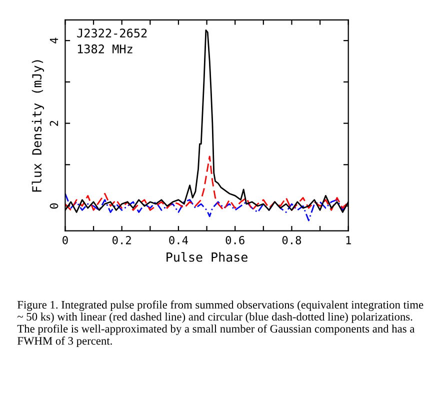 This screenshot has width=429, height=398. What do you see at coordinates (54, 206) in the screenshot?
I see `y-tick-label: 0` at bounding box center [54, 206].